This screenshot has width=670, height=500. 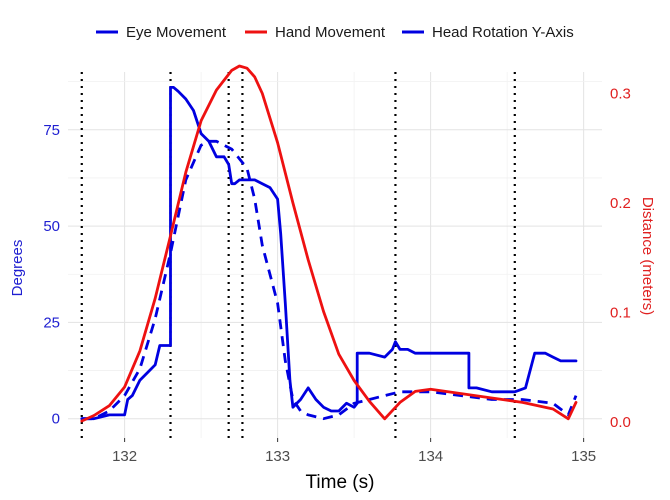 I want to click on x-axis-title: Time (s), so click(x=340, y=482).